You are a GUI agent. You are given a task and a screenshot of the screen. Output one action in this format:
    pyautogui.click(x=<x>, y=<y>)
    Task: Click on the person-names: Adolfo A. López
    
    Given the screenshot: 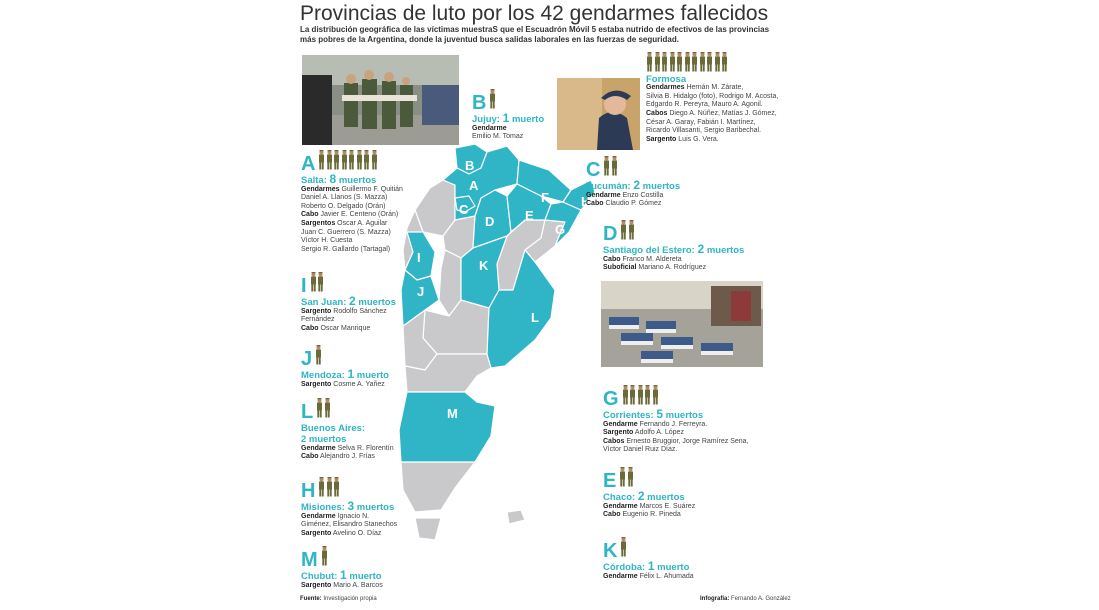 What is the action you would take?
    pyautogui.click(x=658, y=433)
    